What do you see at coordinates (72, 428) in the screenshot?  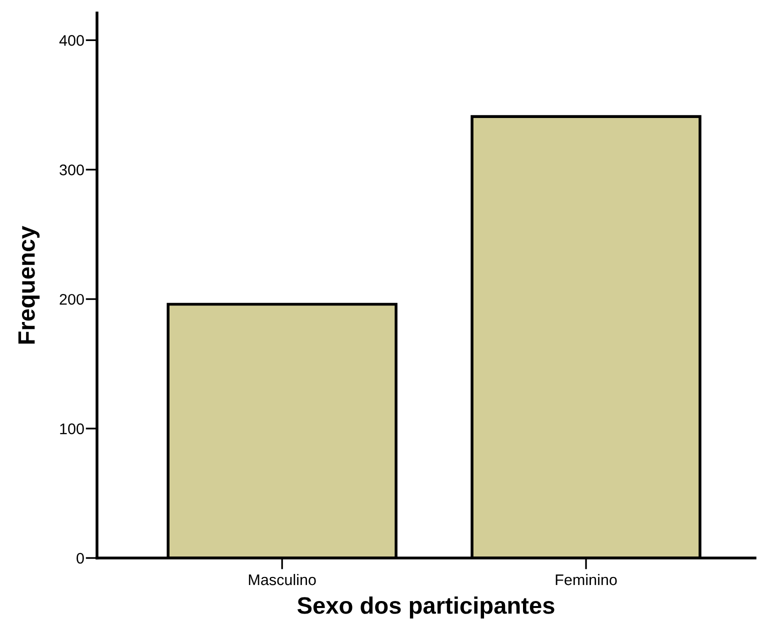 I see `y-tick-label: 100` at bounding box center [72, 428].